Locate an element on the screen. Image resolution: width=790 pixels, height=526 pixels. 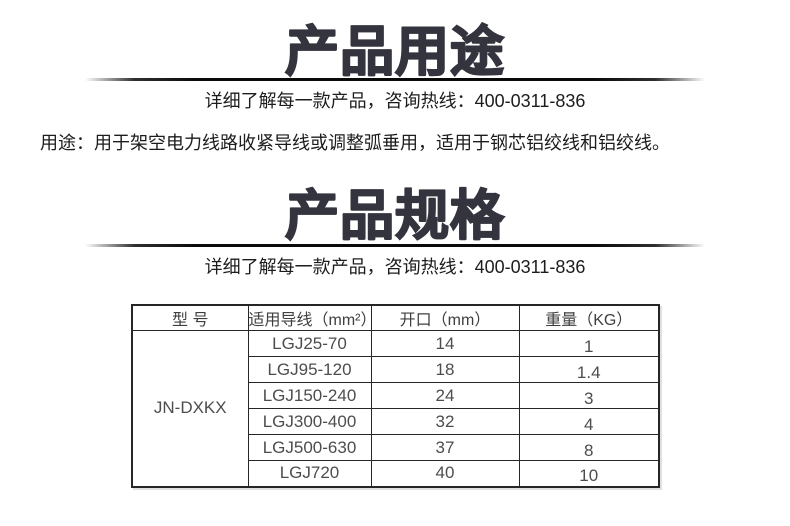
weight-cell: 1.4 is located at coordinates (589, 369).